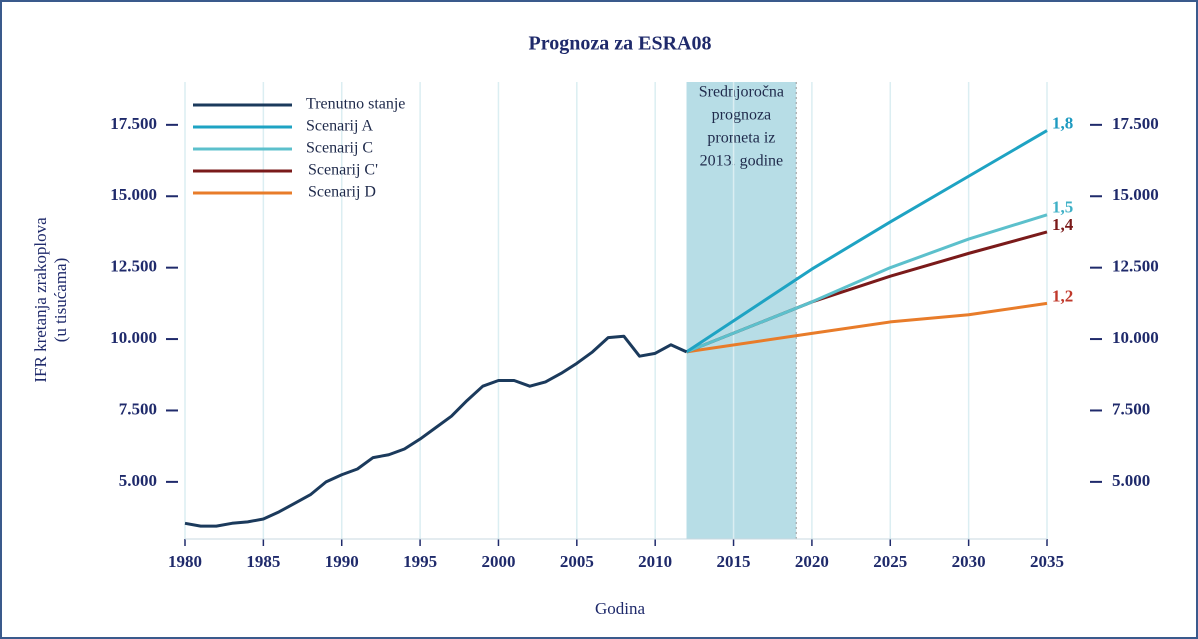 This screenshot has width=1198, height=639. Describe the element at coordinates (1135, 123) in the screenshot. I see `y2-tick-label: 17.500` at that location.